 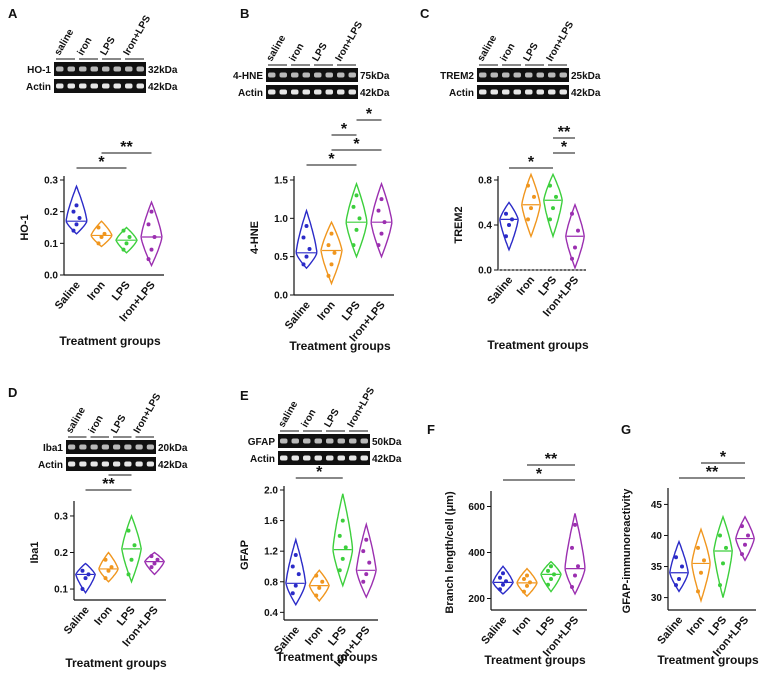 What do you see at coordinates (262, 459) in the screenshot?
I see `blot-row-label: Actin` at bounding box center [262, 459].